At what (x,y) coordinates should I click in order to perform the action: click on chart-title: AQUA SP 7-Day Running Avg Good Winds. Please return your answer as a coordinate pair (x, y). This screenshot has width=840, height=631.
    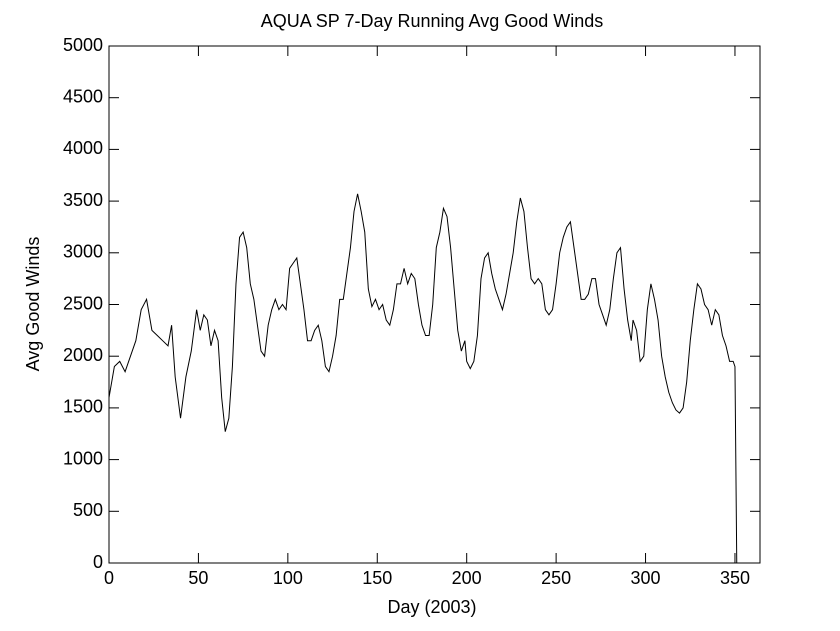
    Looking at the image, I should click on (432, 21).